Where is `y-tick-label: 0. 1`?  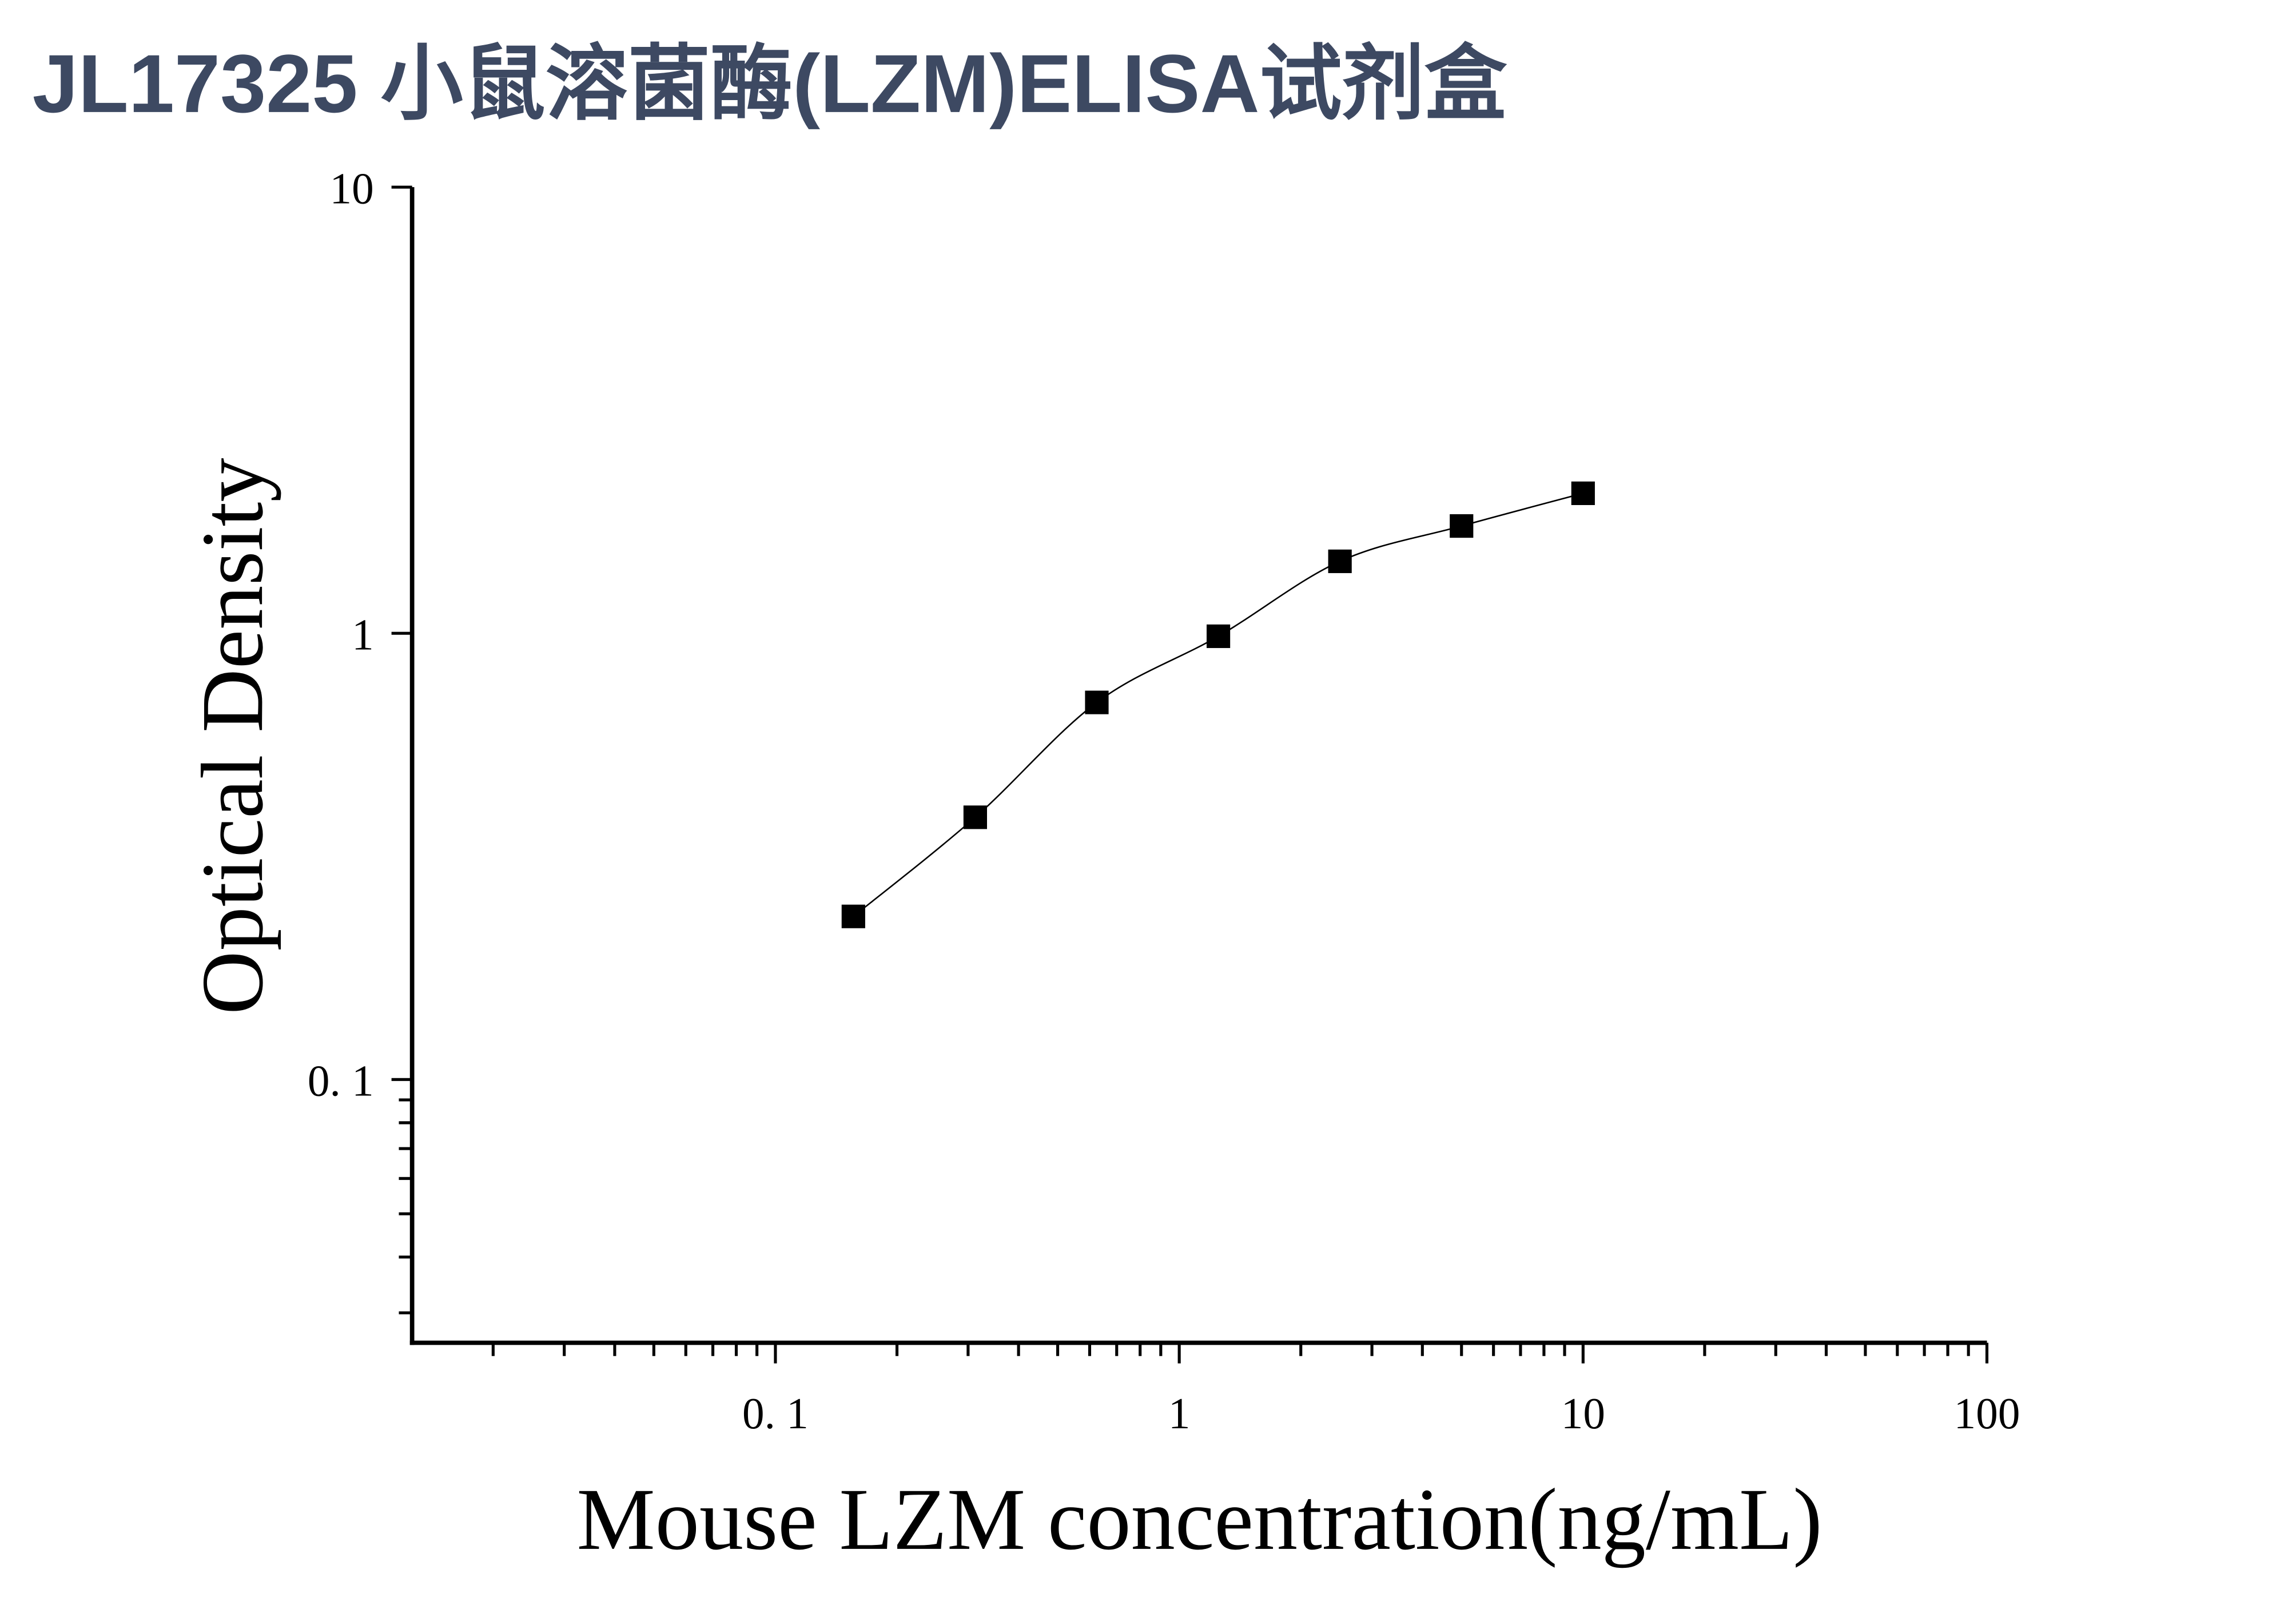
y-tick-label: 0. 1 is located at coordinates (341, 1081).